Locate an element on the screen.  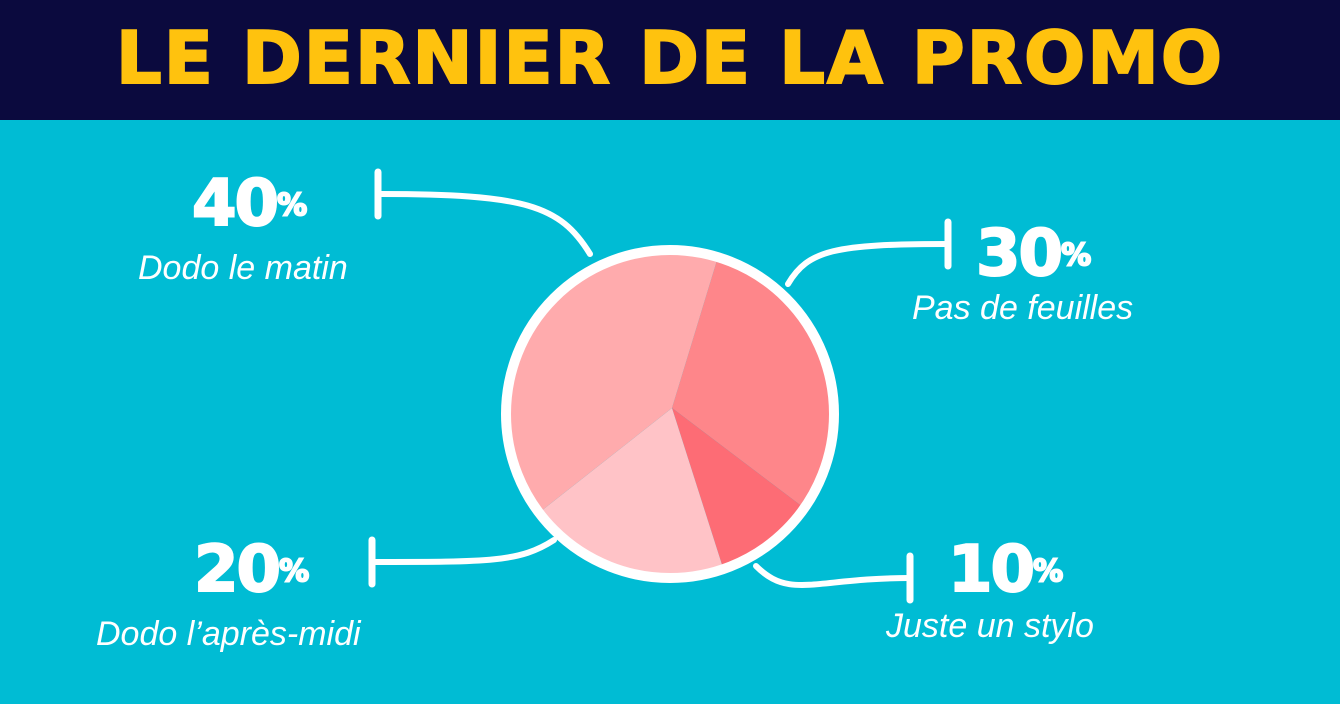
pie-slice-dodo-le-matin is located at coordinates (612, 381).